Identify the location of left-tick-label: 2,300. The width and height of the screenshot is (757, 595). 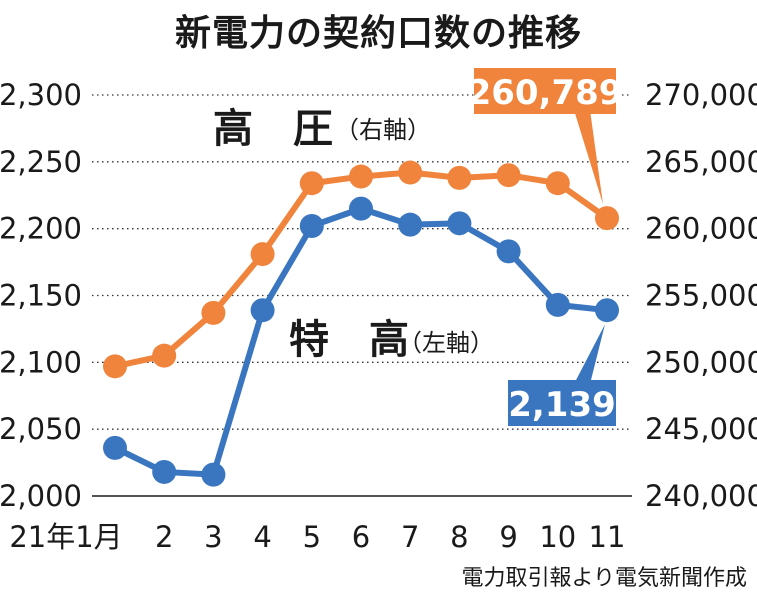
(41, 95).